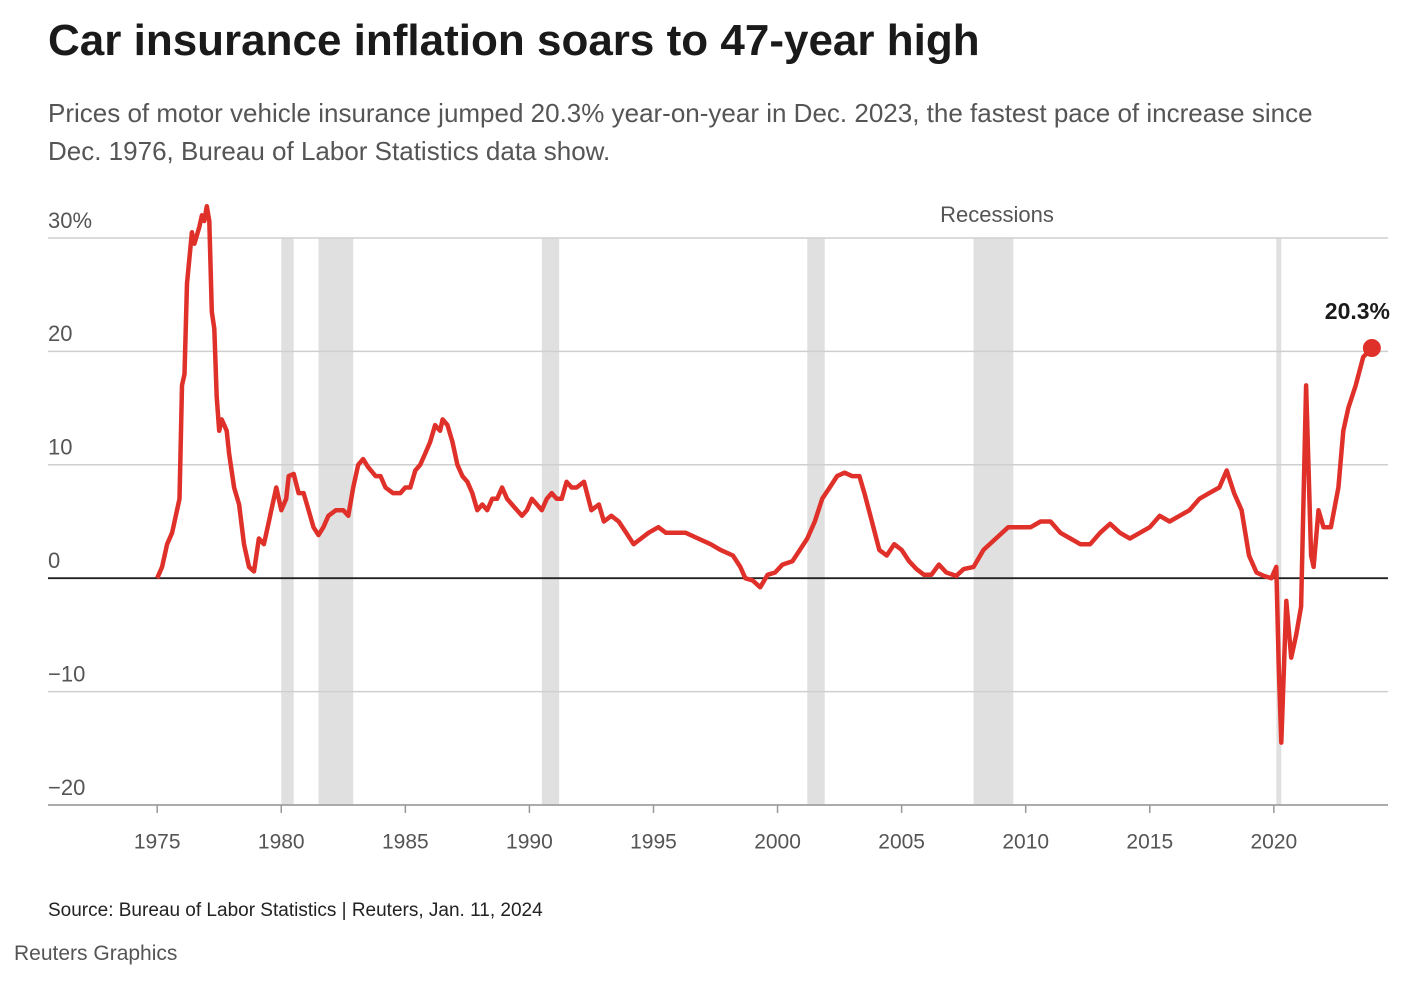  Describe the element at coordinates (653, 842) in the screenshot. I see `x-tick-label: 1995` at that location.